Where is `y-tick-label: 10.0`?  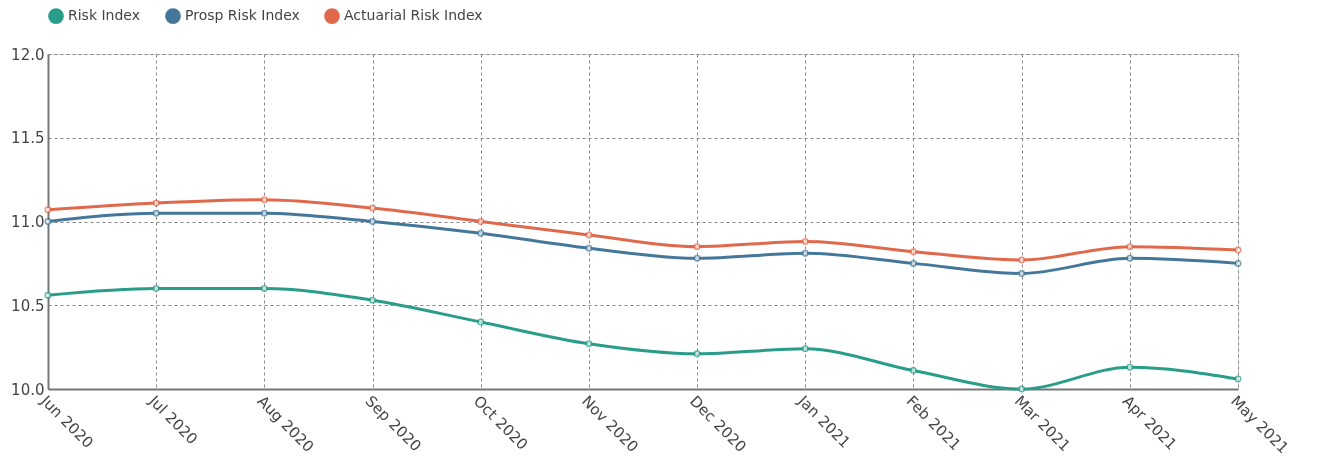
y-tick-label: 10.0 is located at coordinates (28, 389).